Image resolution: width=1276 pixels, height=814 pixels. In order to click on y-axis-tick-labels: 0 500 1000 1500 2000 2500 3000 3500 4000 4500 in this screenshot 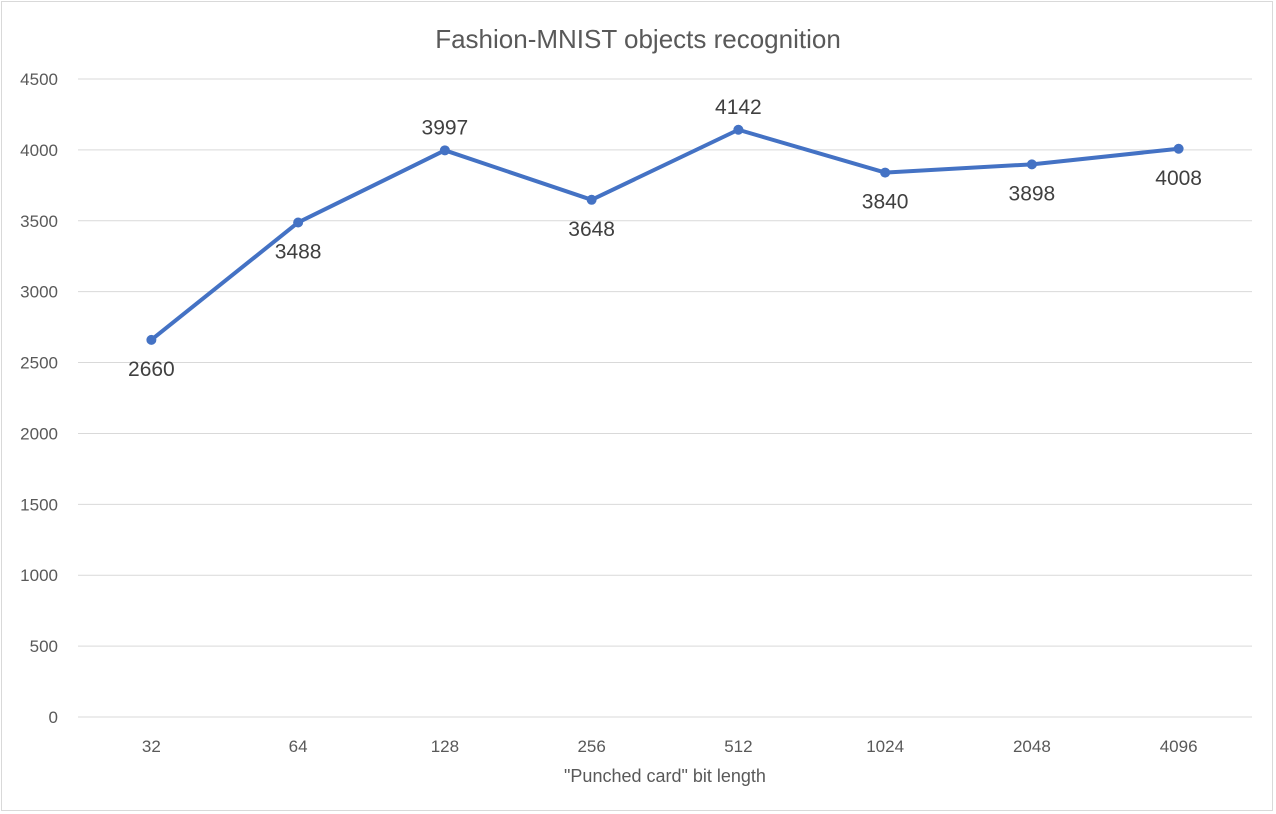, I will do `click(39, 398)`.